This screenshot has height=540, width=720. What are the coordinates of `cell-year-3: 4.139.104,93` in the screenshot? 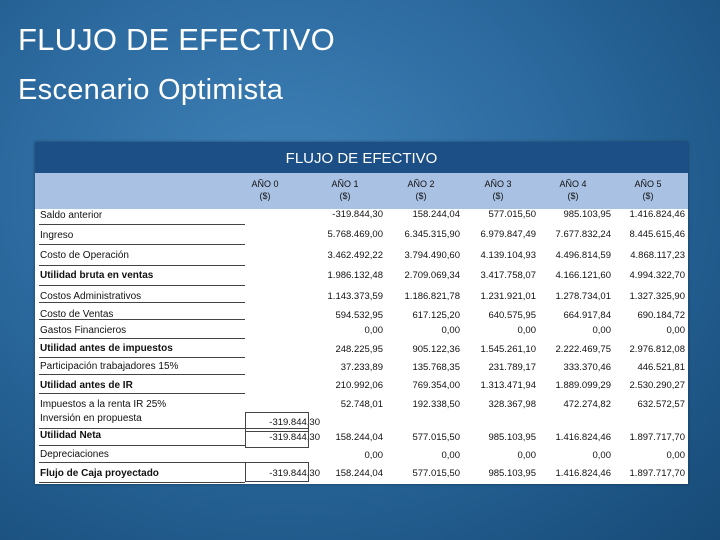 It's located at (508, 255).